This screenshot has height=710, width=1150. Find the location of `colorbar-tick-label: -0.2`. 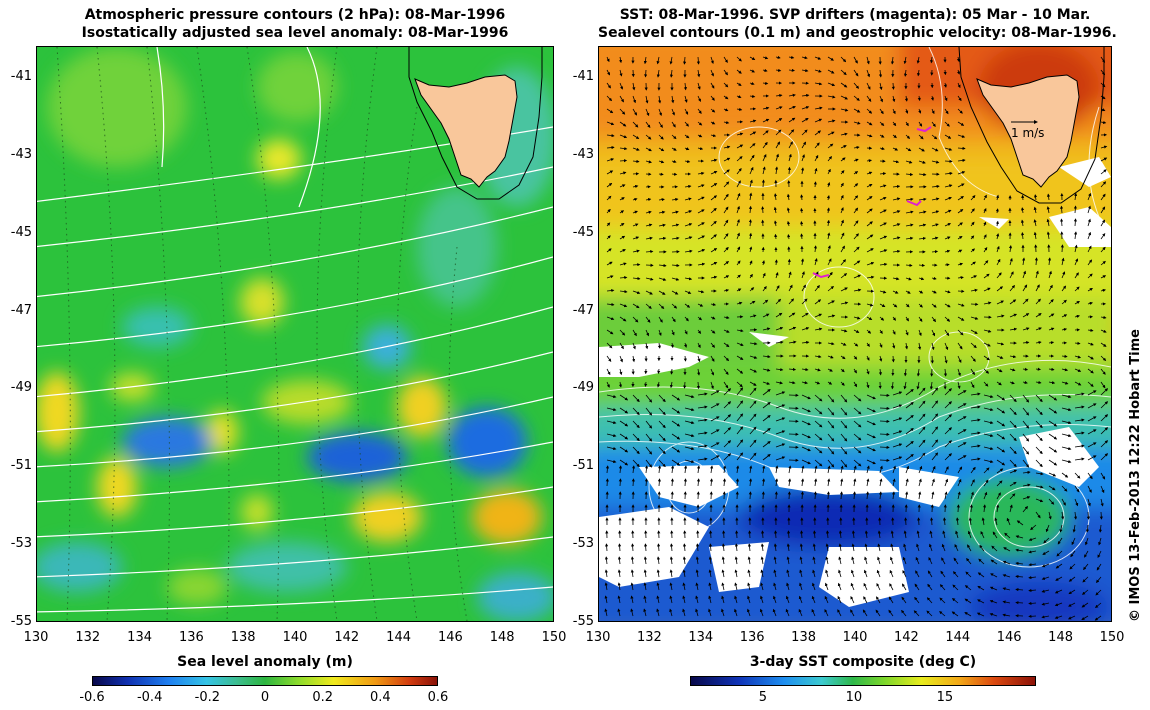

colorbar-tick-label: -0.2 is located at coordinates (207, 697).